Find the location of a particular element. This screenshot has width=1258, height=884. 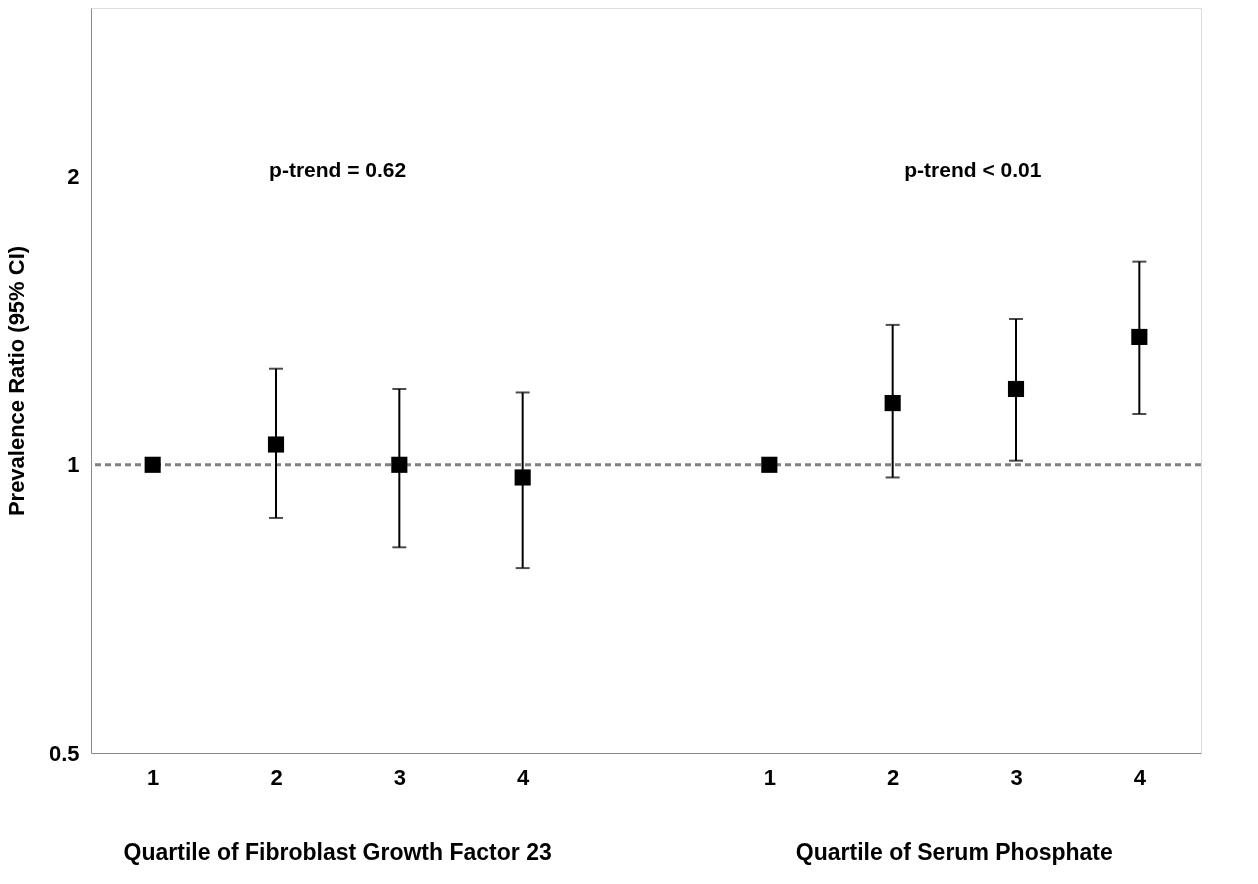

text: Quartile of Fibroblast Growth Factor 23 is located at coordinates (337, 852).